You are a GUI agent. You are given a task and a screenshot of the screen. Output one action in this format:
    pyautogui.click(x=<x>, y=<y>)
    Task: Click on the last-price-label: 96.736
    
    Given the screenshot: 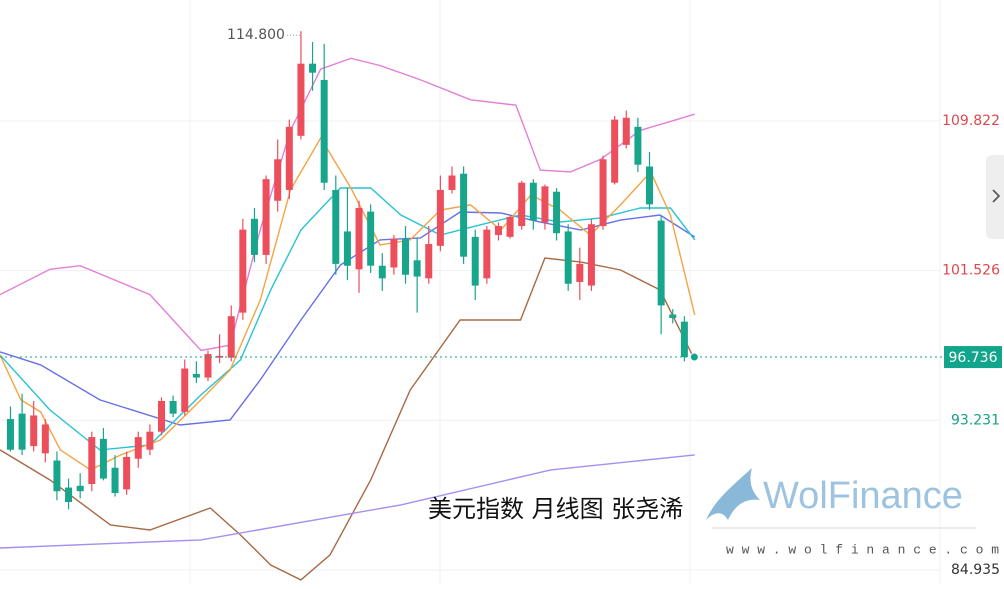 What is the action you would take?
    pyautogui.click(x=973, y=358)
    